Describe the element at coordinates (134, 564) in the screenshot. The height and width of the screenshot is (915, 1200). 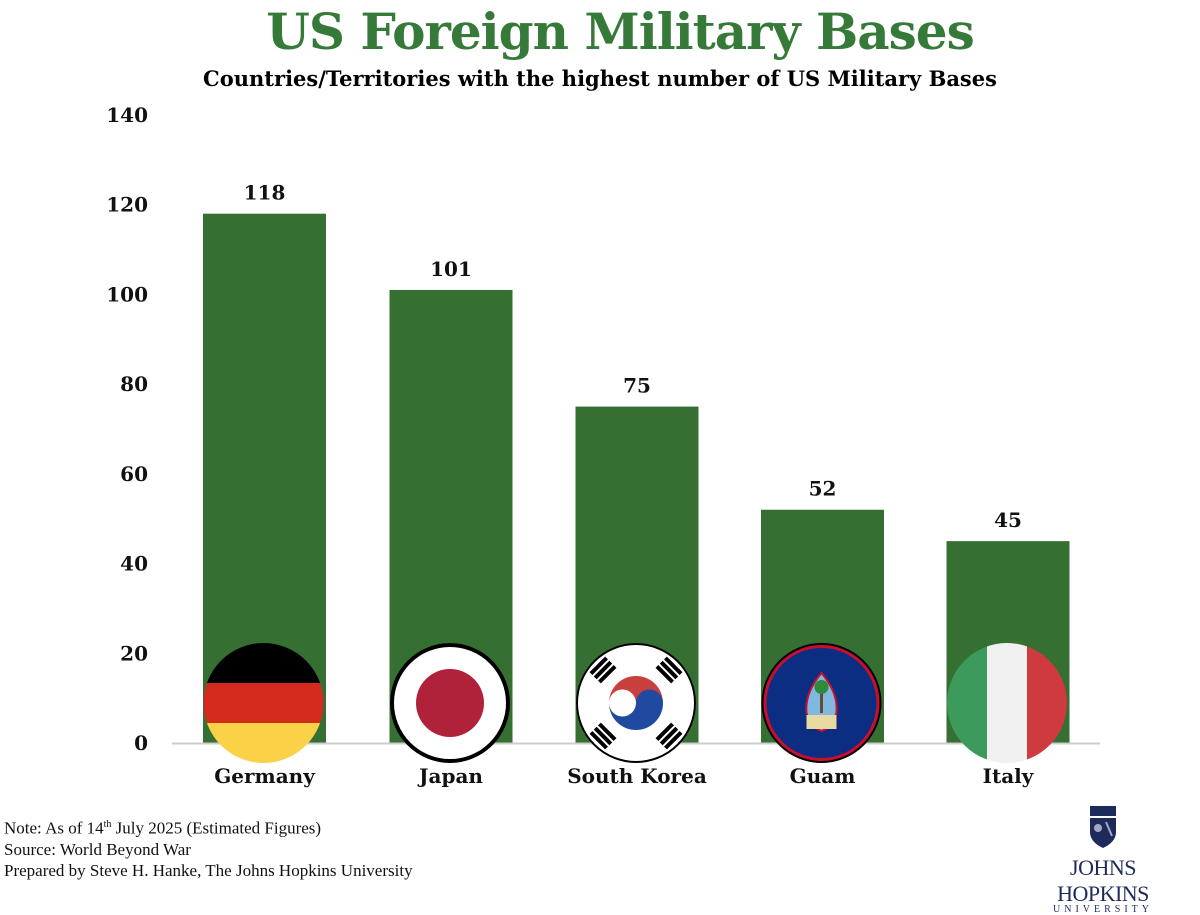
I see `y-tick-label: 40` at that location.